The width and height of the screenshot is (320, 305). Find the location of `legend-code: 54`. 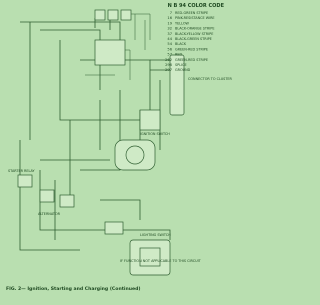

legend-code: 54 is located at coordinates (169, 44).